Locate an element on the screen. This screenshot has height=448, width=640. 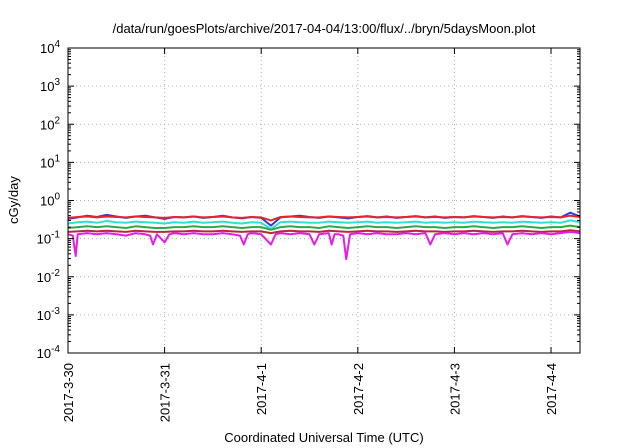
x-tick-label: 2017-3-30 is located at coordinates (68, 392).